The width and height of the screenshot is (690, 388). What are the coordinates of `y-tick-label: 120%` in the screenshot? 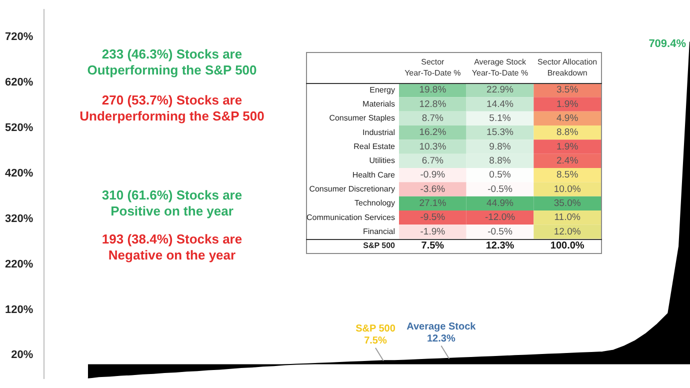 It's located at (19, 310).